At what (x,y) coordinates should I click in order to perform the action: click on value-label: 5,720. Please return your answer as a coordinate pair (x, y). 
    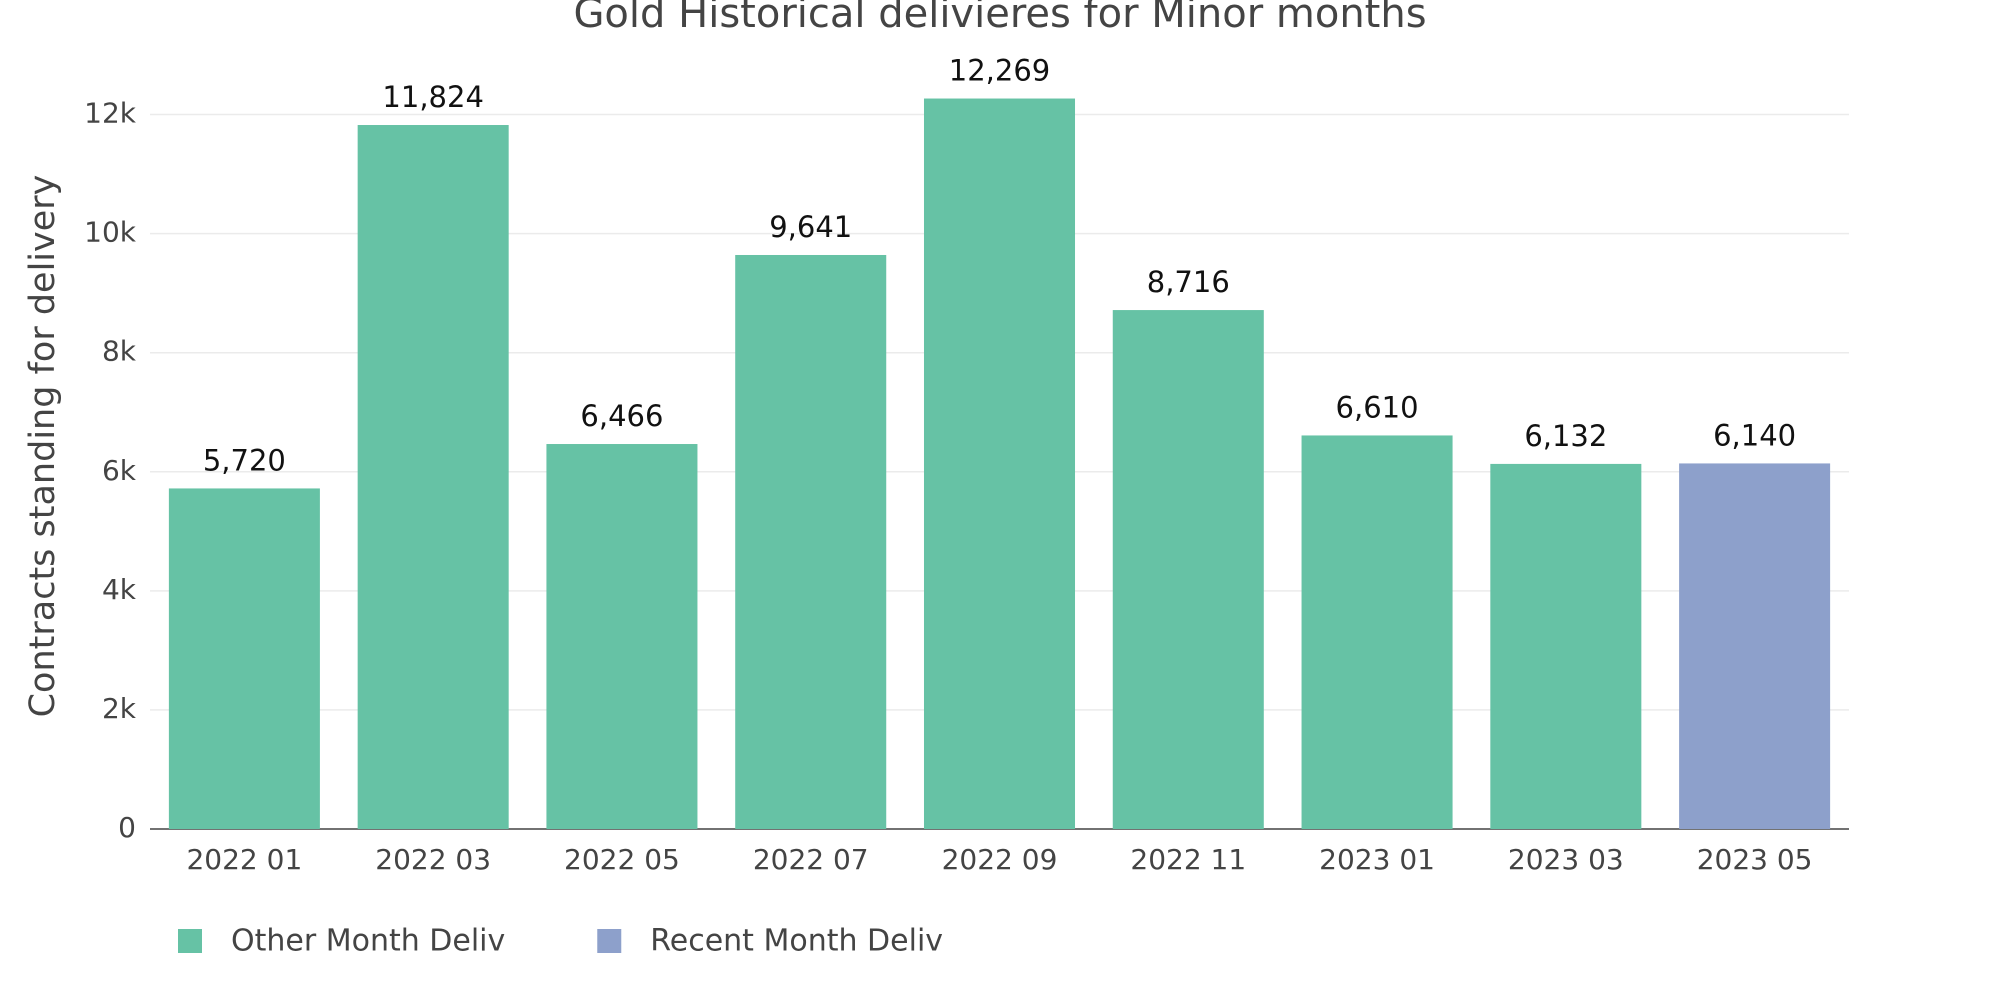
    Looking at the image, I should click on (244, 460).